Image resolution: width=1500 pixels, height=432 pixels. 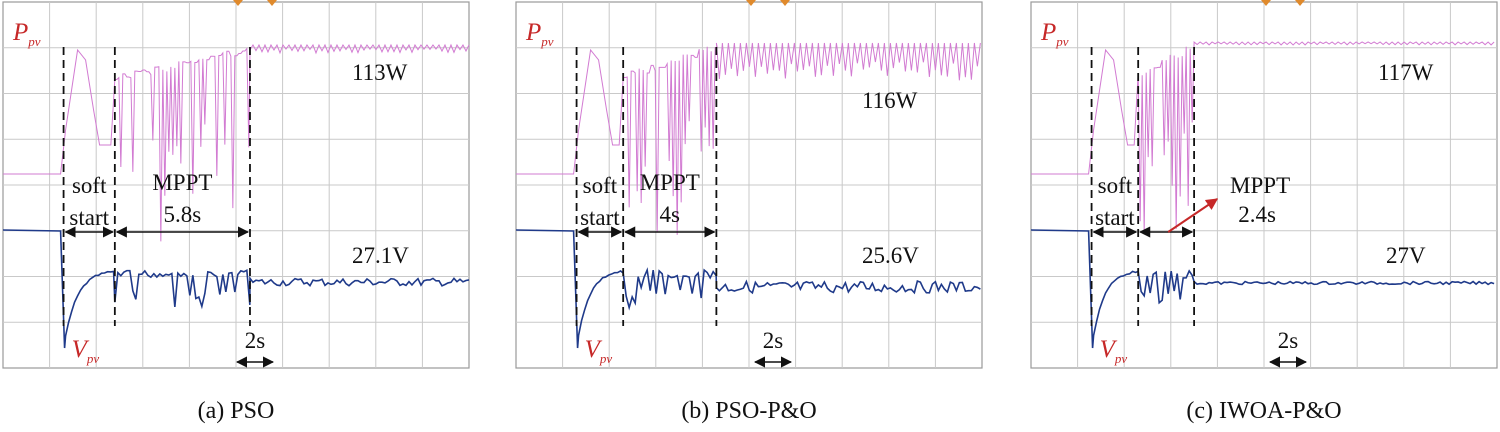 What do you see at coordinates (1406, 72) in the screenshot?
I see `power-value-label: 117W` at bounding box center [1406, 72].